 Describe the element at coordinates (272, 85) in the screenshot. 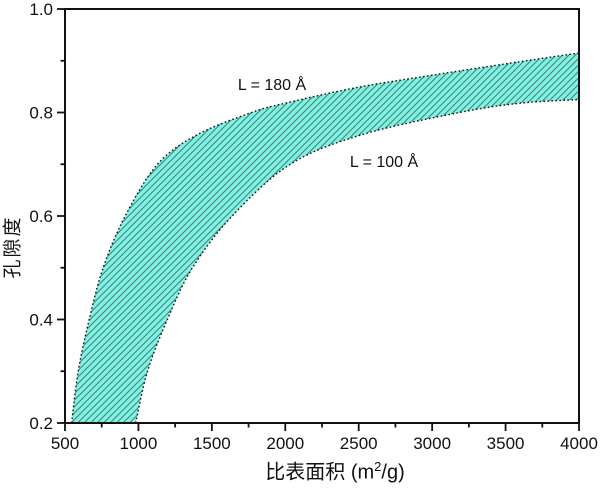

I see `curve-label-L180: L = 180 Å` at that location.